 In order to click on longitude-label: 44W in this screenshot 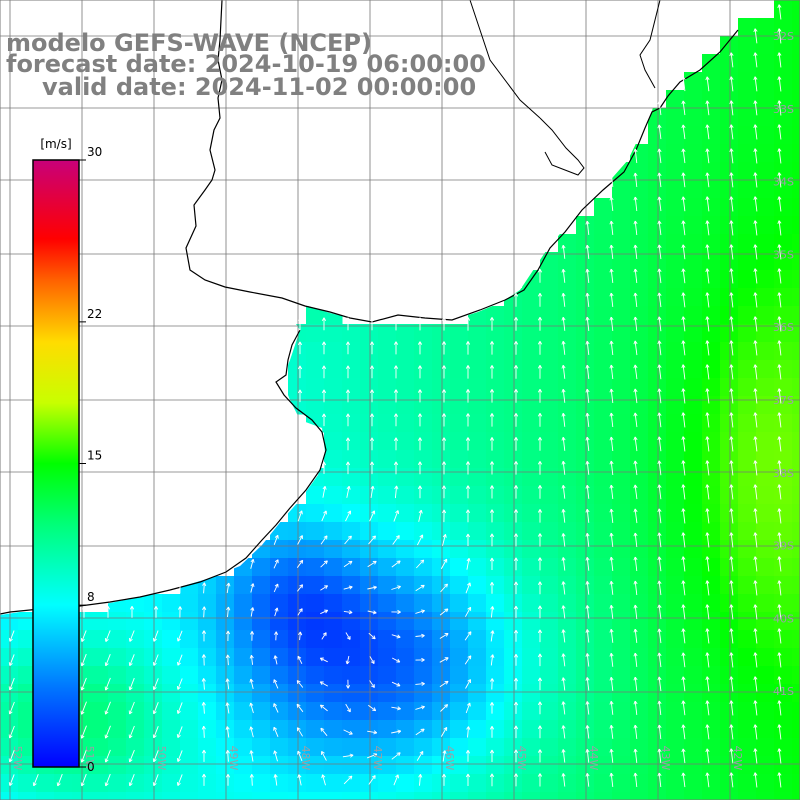, I will do `click(593, 758)`.